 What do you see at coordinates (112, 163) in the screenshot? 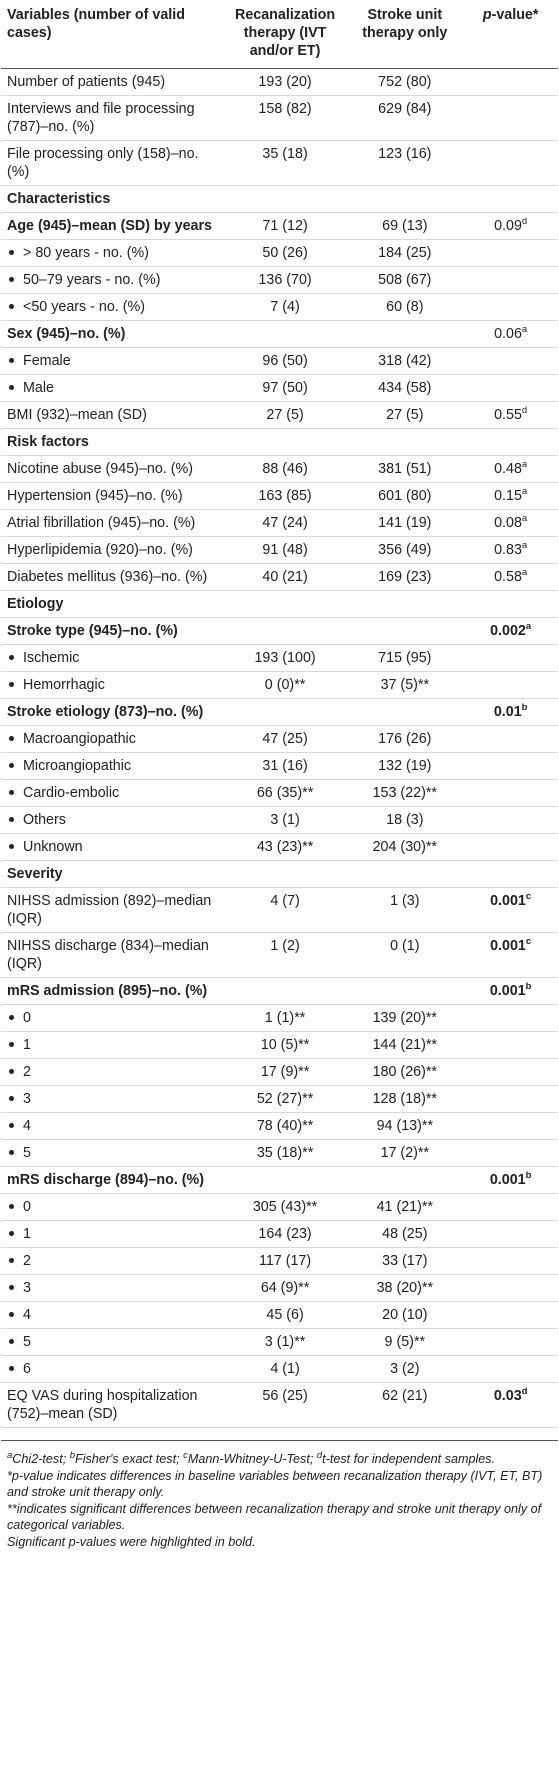
I see `variable-cell: File processing only (158)–no. (%)` at bounding box center [112, 163].